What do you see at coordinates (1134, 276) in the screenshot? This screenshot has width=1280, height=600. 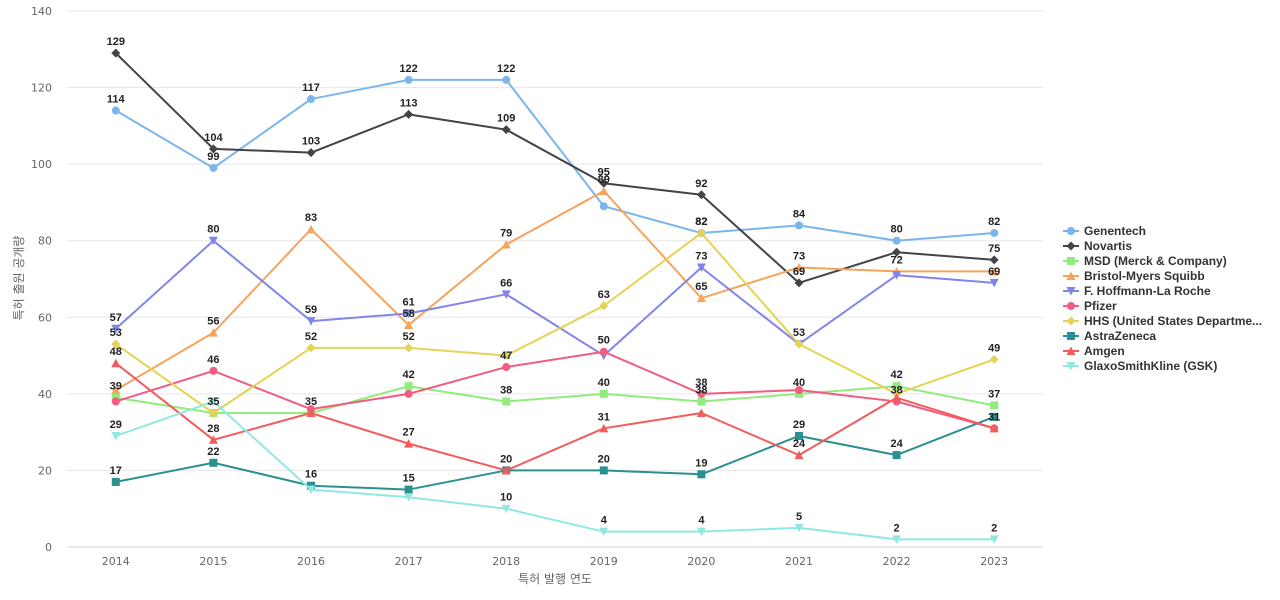 I see `legend-item: Bristol-Myers Squibb` at bounding box center [1134, 276].